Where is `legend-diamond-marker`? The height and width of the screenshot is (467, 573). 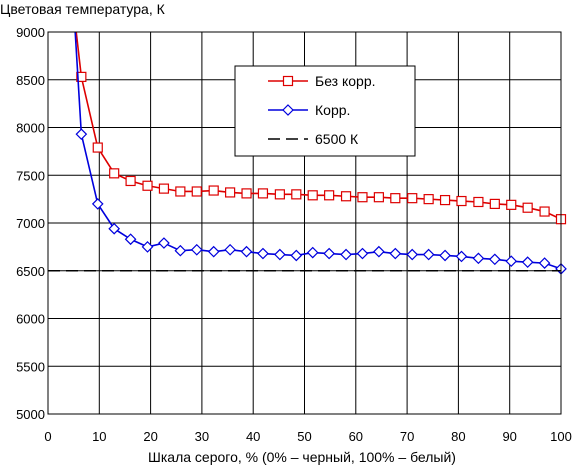 legend-diamond-marker is located at coordinates (288, 110).